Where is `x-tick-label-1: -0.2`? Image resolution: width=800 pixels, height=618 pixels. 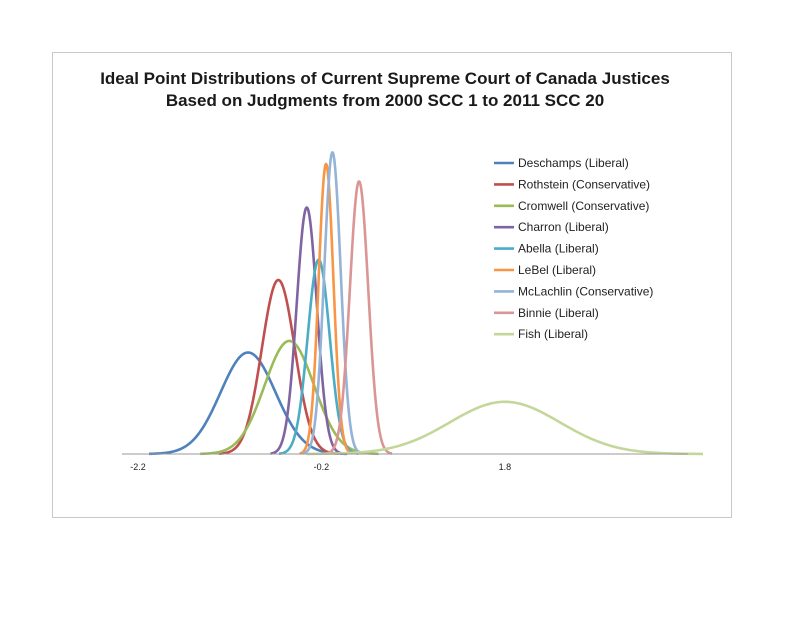
x-tick-label-1: -0.2 is located at coordinates (322, 467).